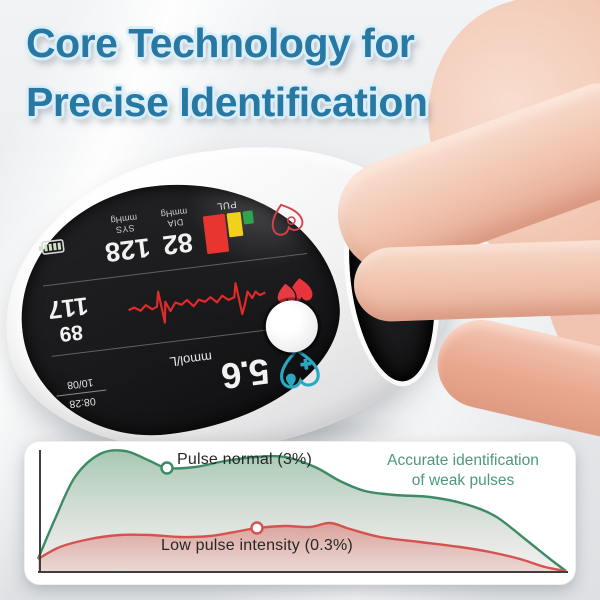  Describe the element at coordinates (557, 250) in the screenshot. I see `hand-edge` at that location.